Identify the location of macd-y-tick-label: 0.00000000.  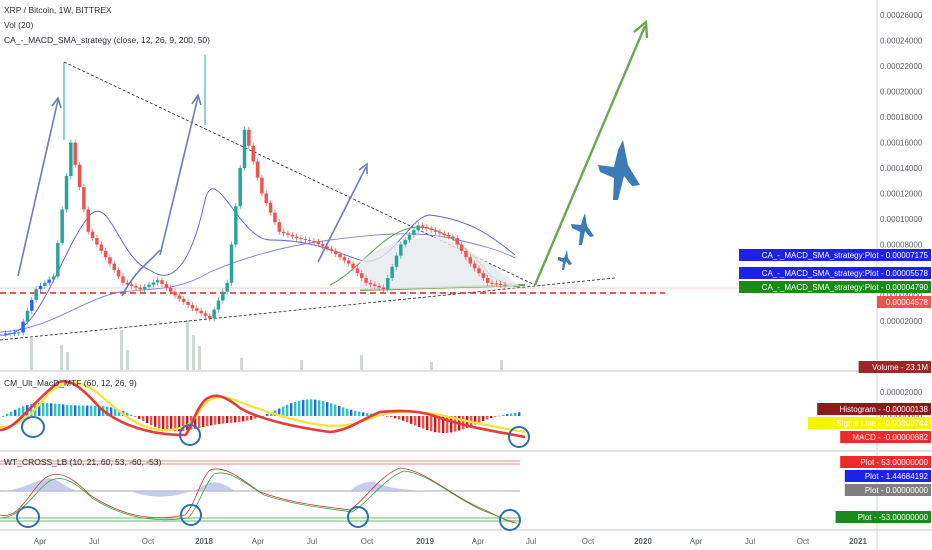
(901, 416).